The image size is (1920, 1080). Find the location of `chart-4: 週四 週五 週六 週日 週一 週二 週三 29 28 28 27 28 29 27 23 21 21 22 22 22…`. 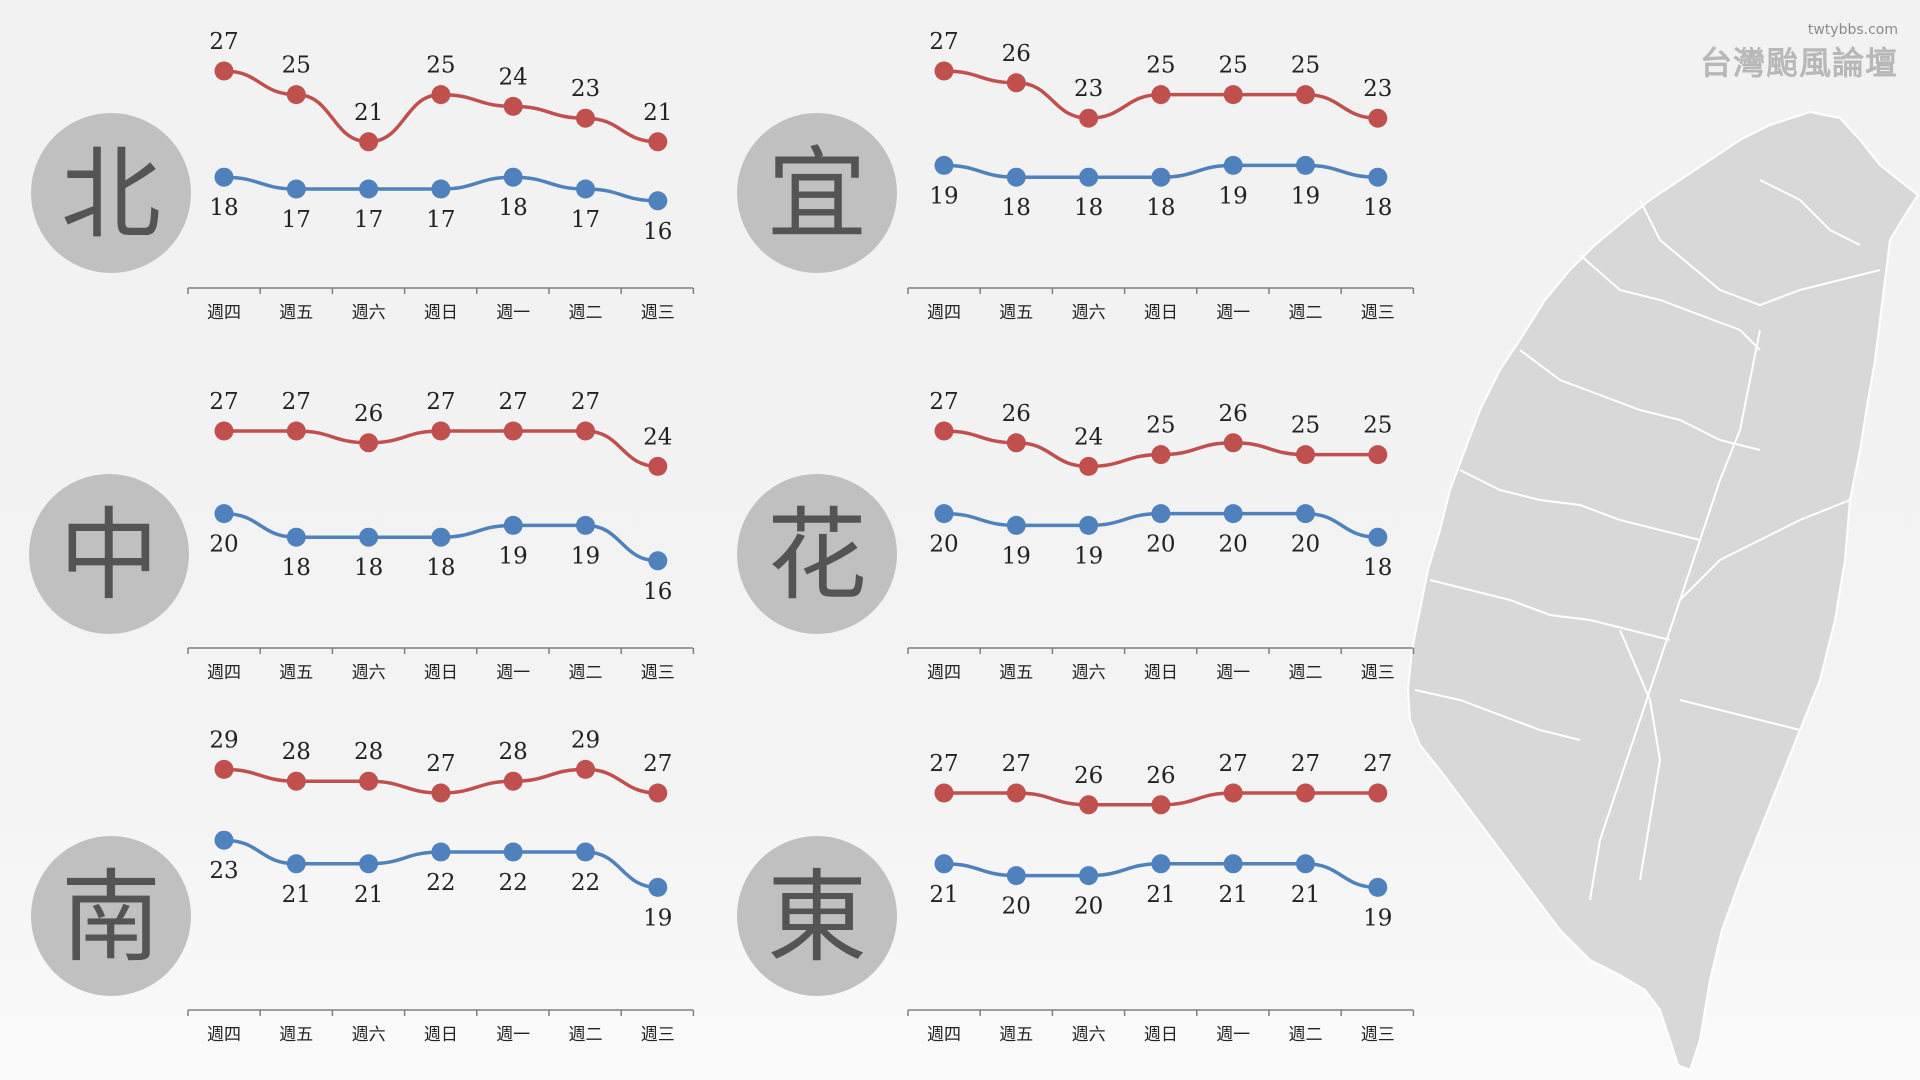

chart-4: 週四 週五 週六 週日 週一 週二 週三 29 28 28 27 28 29 27 23 21 21 22 22 22… is located at coordinates (441, 886).